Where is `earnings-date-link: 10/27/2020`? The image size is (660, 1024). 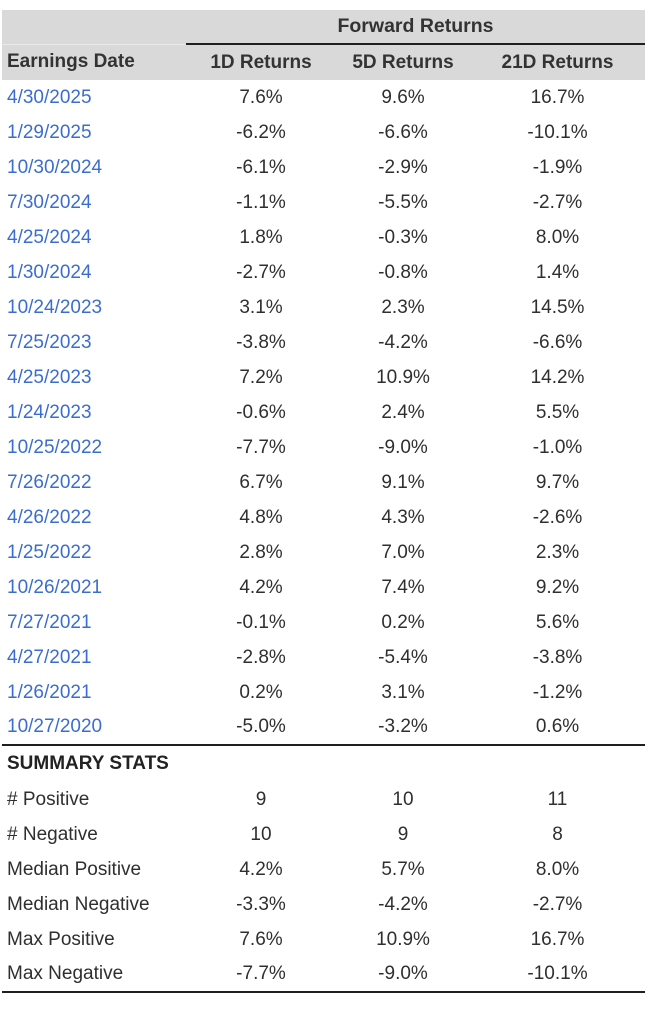
earnings-date-link: 10/27/2020 is located at coordinates (55, 726).